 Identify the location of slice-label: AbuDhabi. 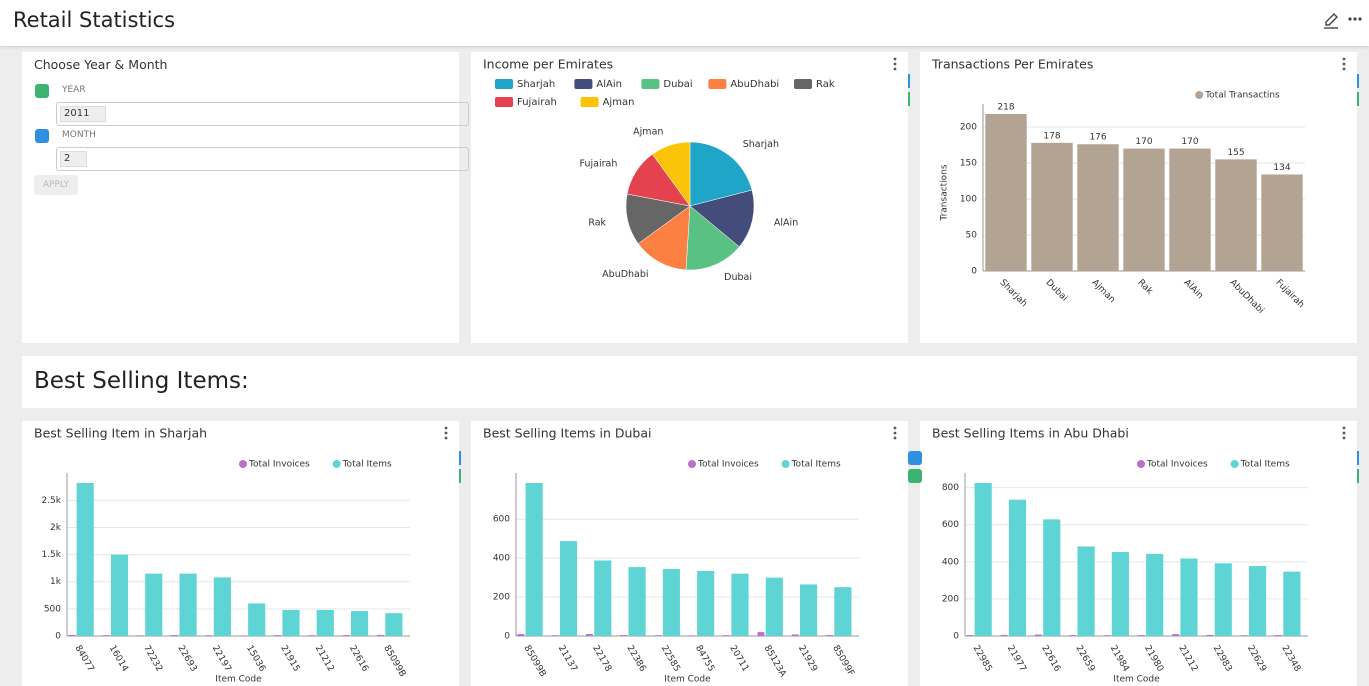
(625, 274).